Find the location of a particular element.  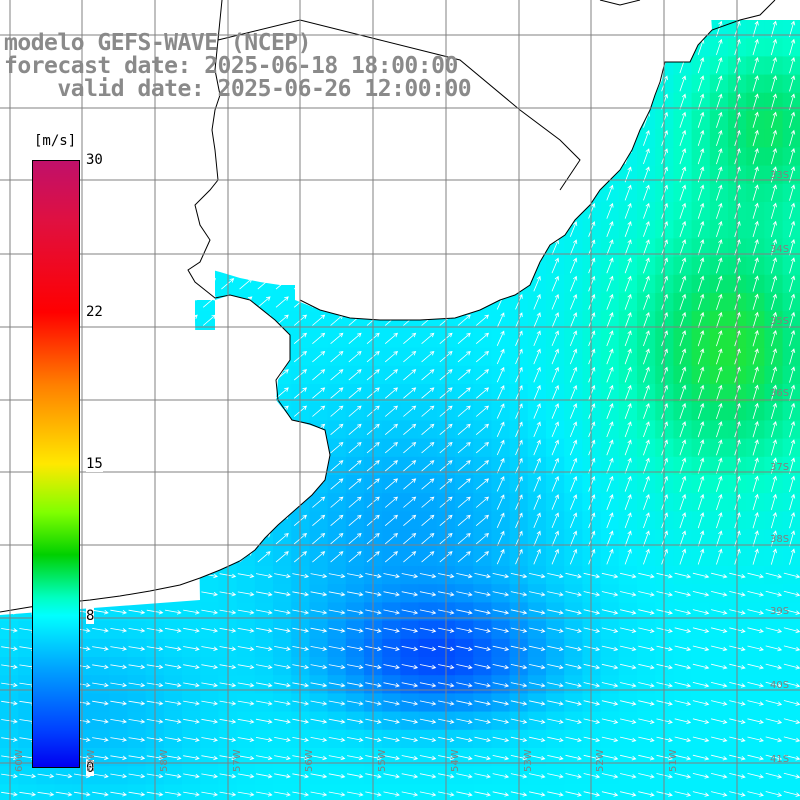

model-title: modelo GEFS-WAVE (NCEP) is located at coordinates (158, 43).